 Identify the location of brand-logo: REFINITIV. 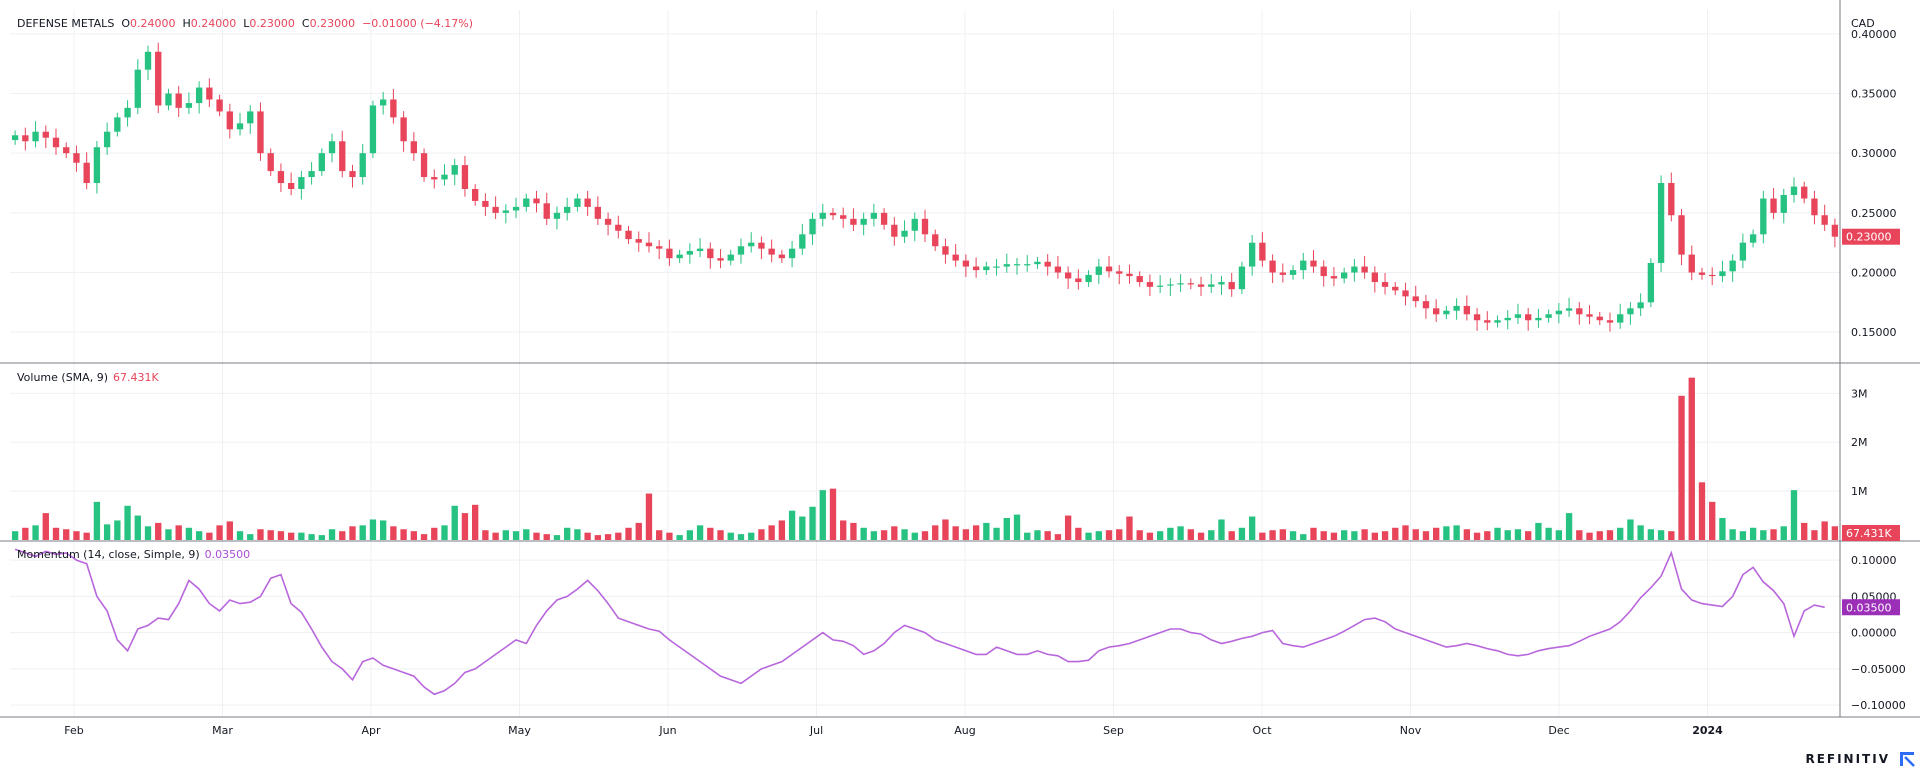
(1847, 759).